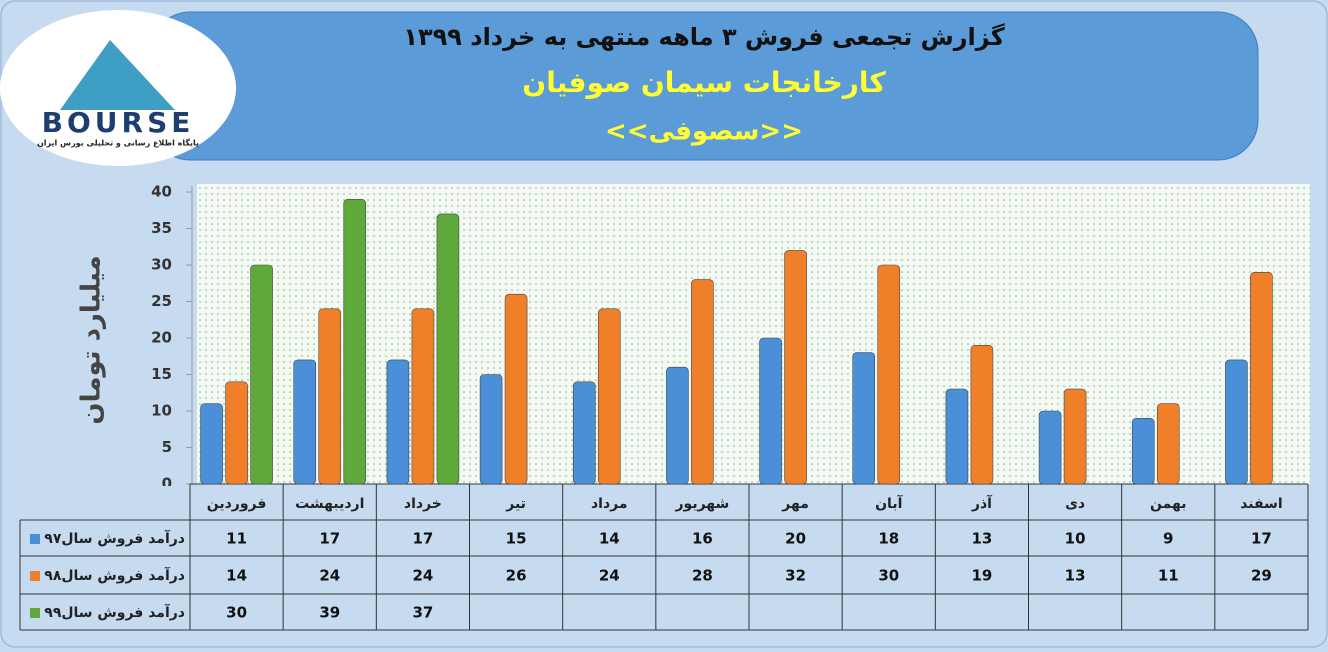  Describe the element at coordinates (1261, 576) in the screenshot. I see `table-value: 29` at that location.